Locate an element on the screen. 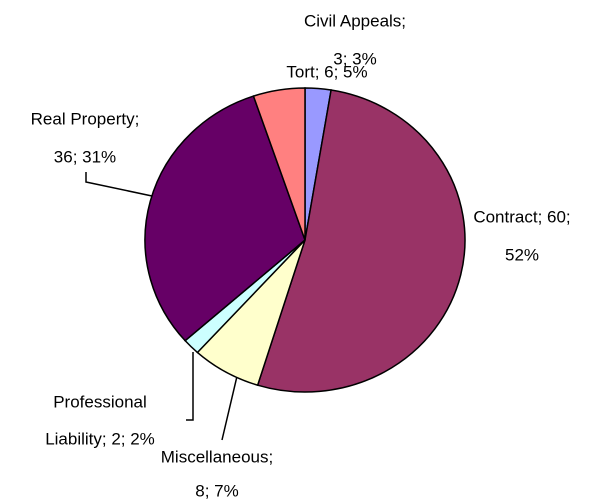 This screenshot has width=602, height=502. data-label: Civil Appeals; is located at coordinates (355, 20).